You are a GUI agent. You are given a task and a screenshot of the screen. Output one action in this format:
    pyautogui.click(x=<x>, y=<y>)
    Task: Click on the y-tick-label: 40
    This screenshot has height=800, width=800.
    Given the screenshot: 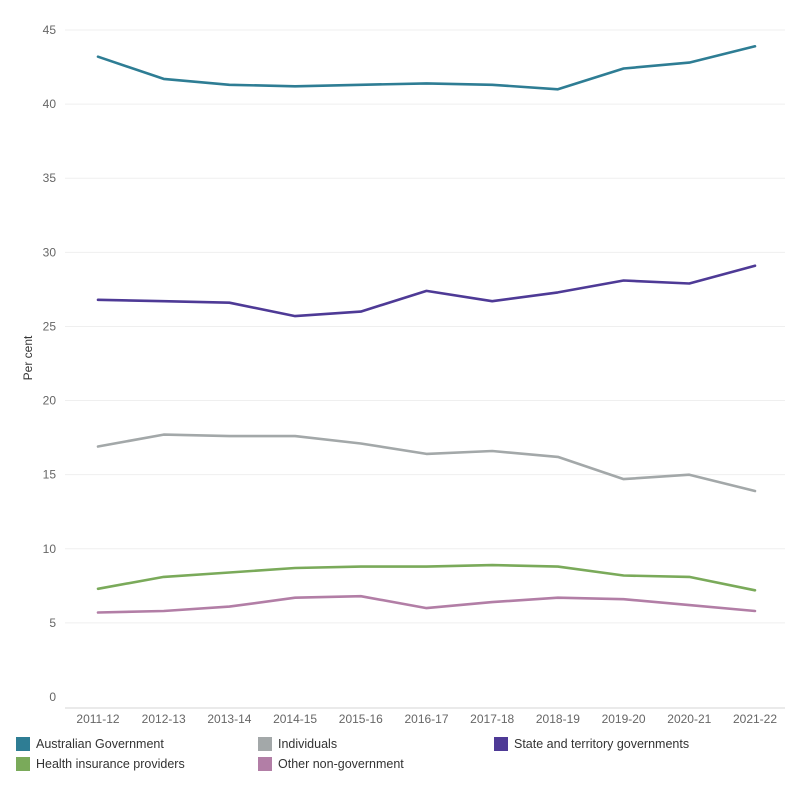 What is the action you would take?
    pyautogui.click(x=50, y=104)
    